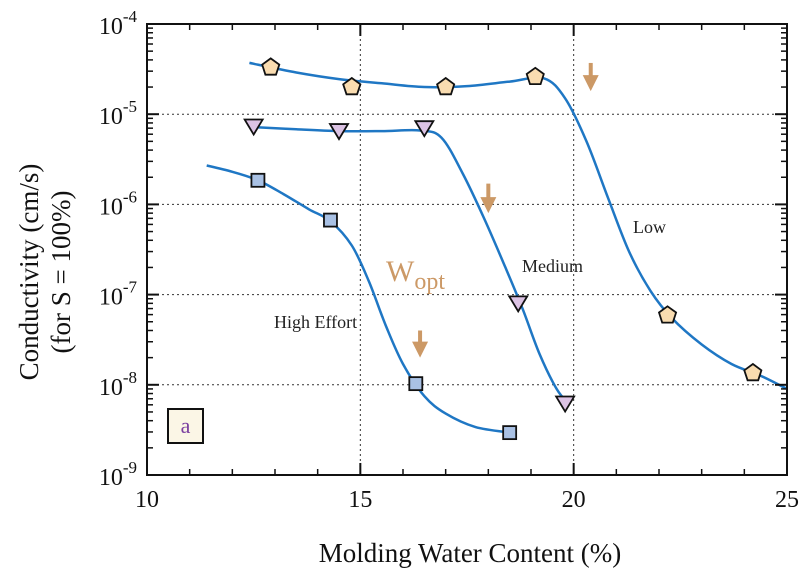  I want to click on panel-label-box: a, so click(185, 426).